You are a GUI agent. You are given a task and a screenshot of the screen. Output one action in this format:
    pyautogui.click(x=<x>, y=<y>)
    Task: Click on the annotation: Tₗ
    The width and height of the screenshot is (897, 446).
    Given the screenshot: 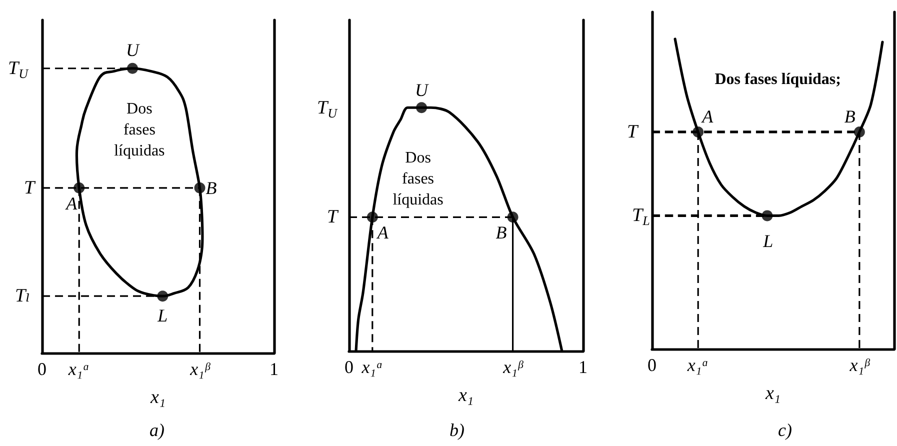 What is the action you would take?
    pyautogui.click(x=22, y=296)
    